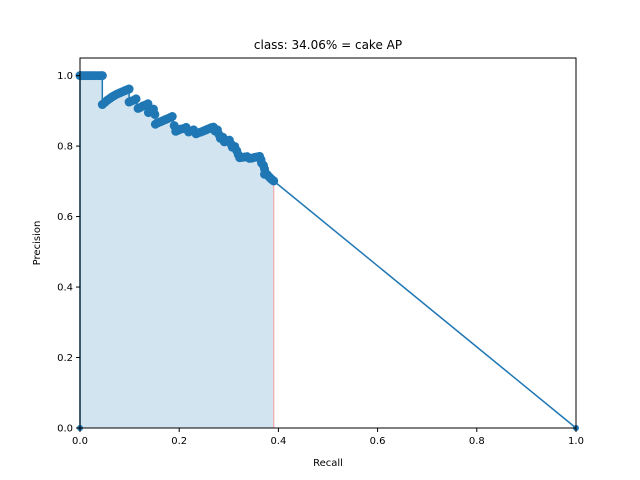 This screenshot has height=480, width=640. Describe the element at coordinates (65, 358) in the screenshot. I see `y-tick-label: 0.2` at that location.